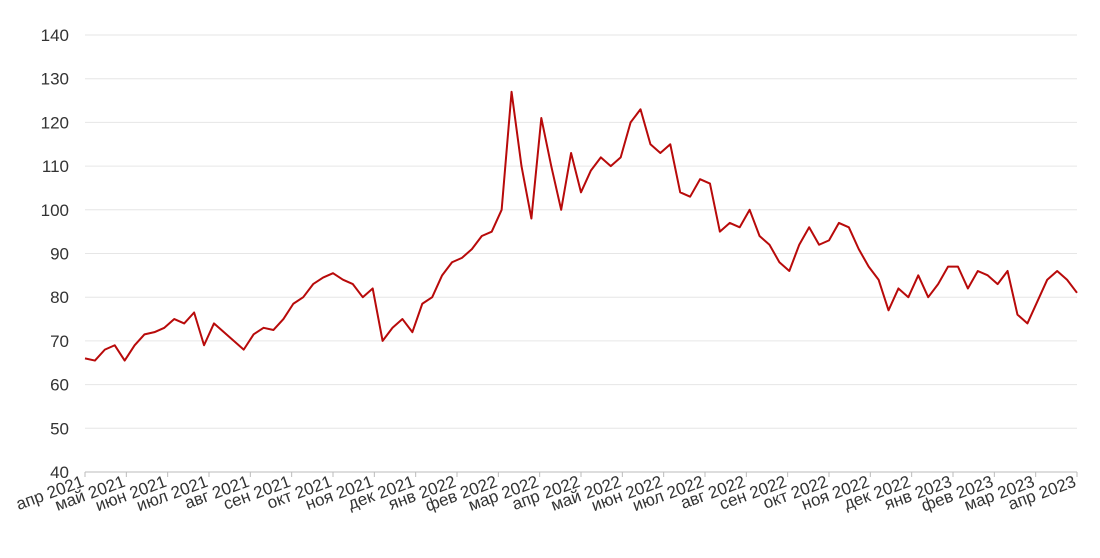 The width and height of the screenshot is (1100, 558). I want to click on y-tick-label: 40, so click(59, 472).